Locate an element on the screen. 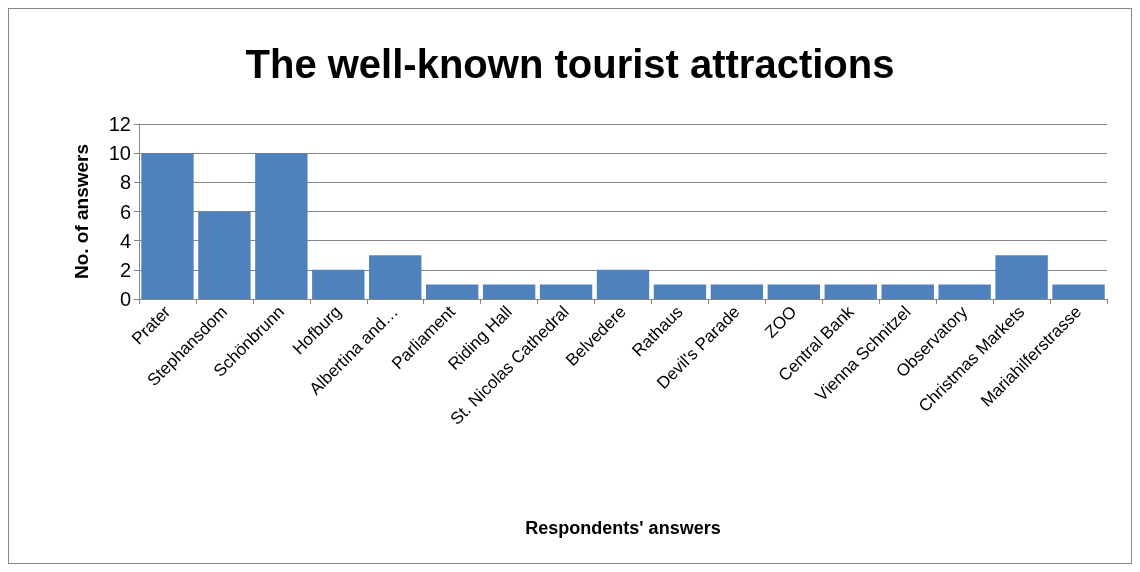 The height and width of the screenshot is (572, 1140). y-axis-title: No. of answers is located at coordinates (81, 211).